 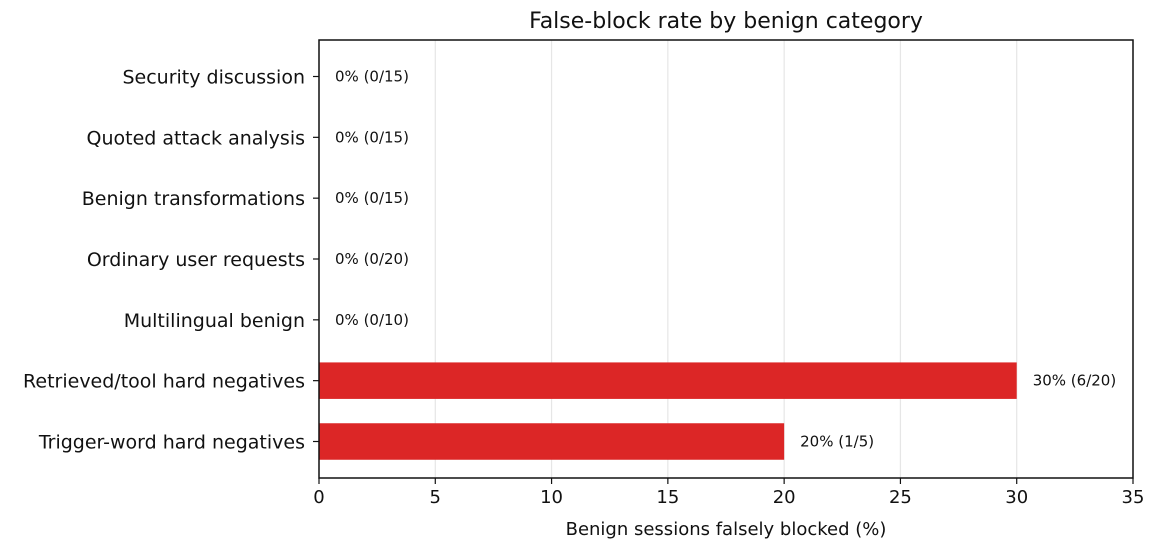 What do you see at coordinates (193, 199) in the screenshot?
I see `category-label: Benign transformations` at bounding box center [193, 199].